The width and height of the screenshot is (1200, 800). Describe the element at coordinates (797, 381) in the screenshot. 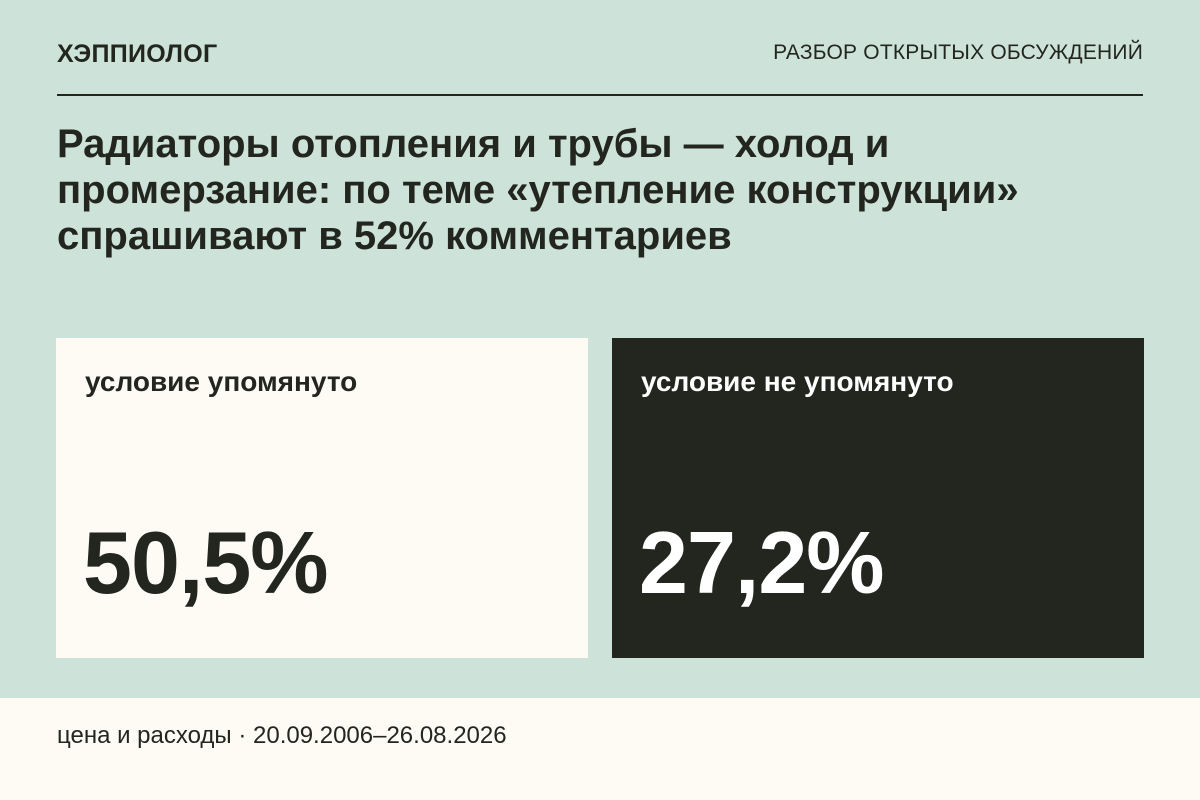

I see `stat-card-label: условие не упомянуто` at that location.